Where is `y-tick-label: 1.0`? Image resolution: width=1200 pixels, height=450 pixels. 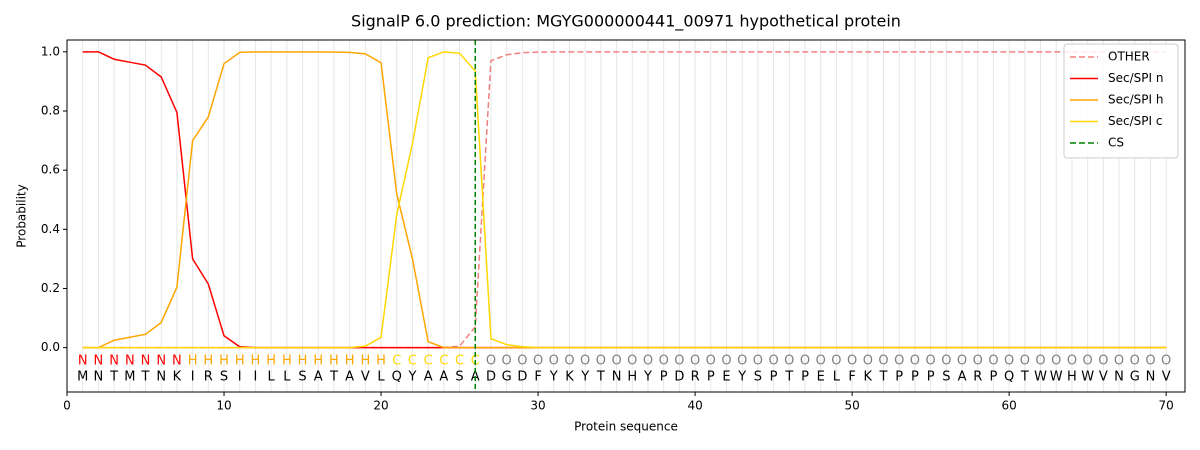
y-tick-label: 1.0 is located at coordinates (50, 51).